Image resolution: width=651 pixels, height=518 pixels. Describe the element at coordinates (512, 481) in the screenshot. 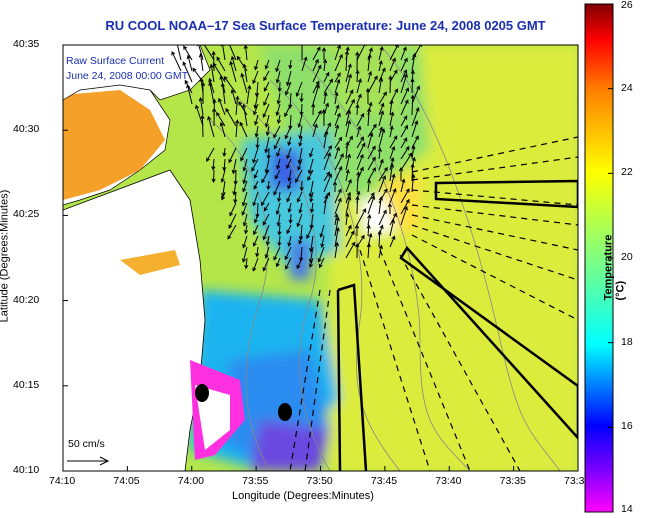

I see `x-tick-label: 73:35` at that location.